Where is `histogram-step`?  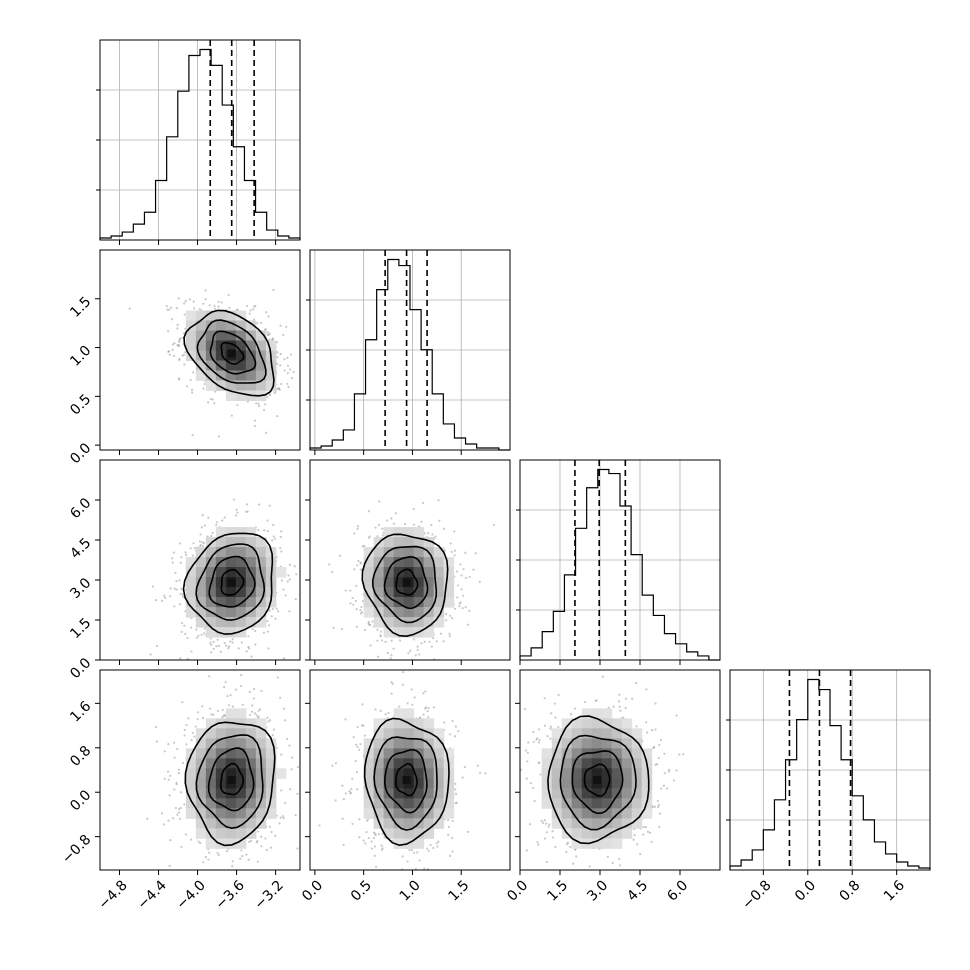
histogram-step is located at coordinates (619, 564).